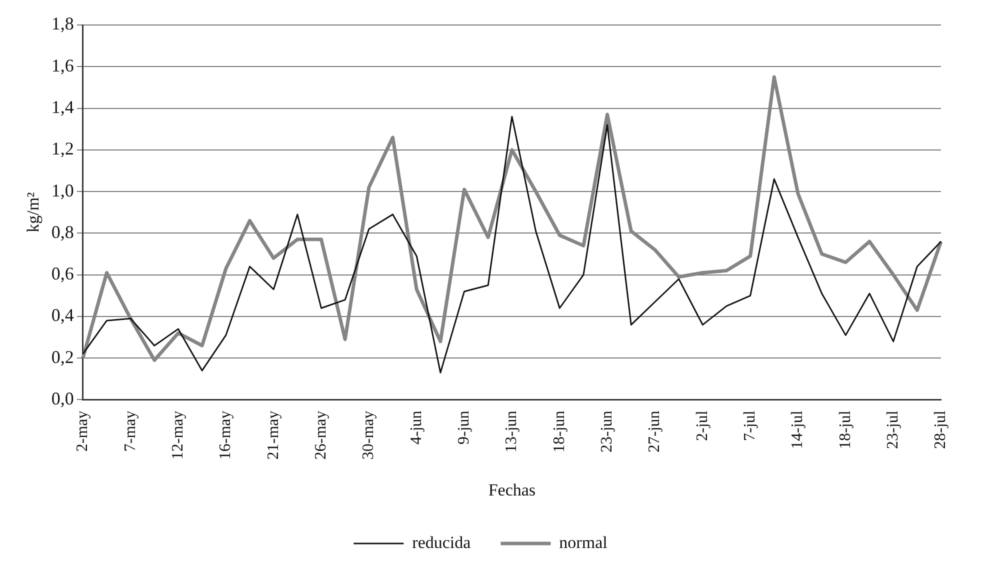 Image resolution: width=991 pixels, height=572 pixels. What do you see at coordinates (62, 232) in the screenshot?
I see `y-tick-label: 0,8` at bounding box center [62, 232].